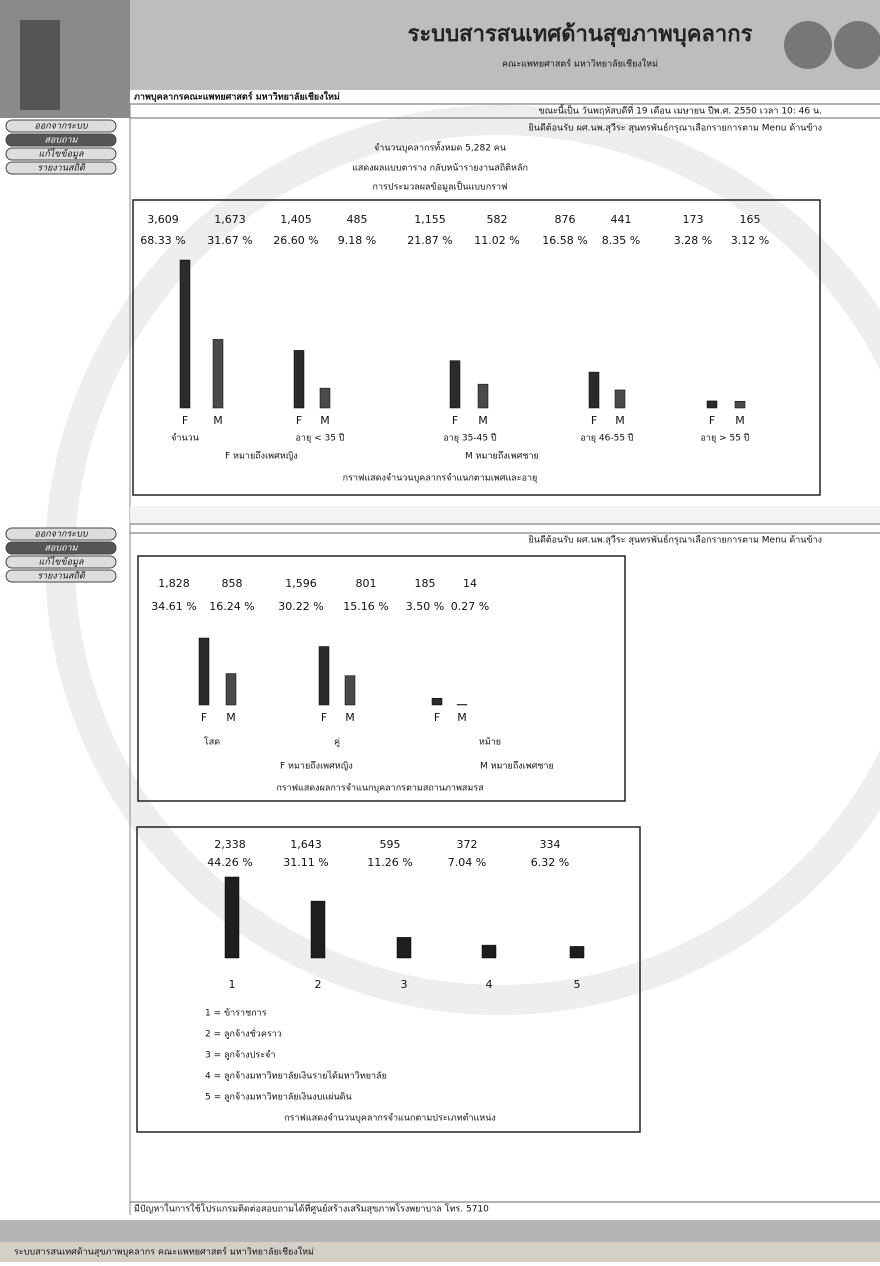  Describe the element at coordinates (319, 438) in the screenshot. I see `group-label: อายุ < 35 ปี` at that location.